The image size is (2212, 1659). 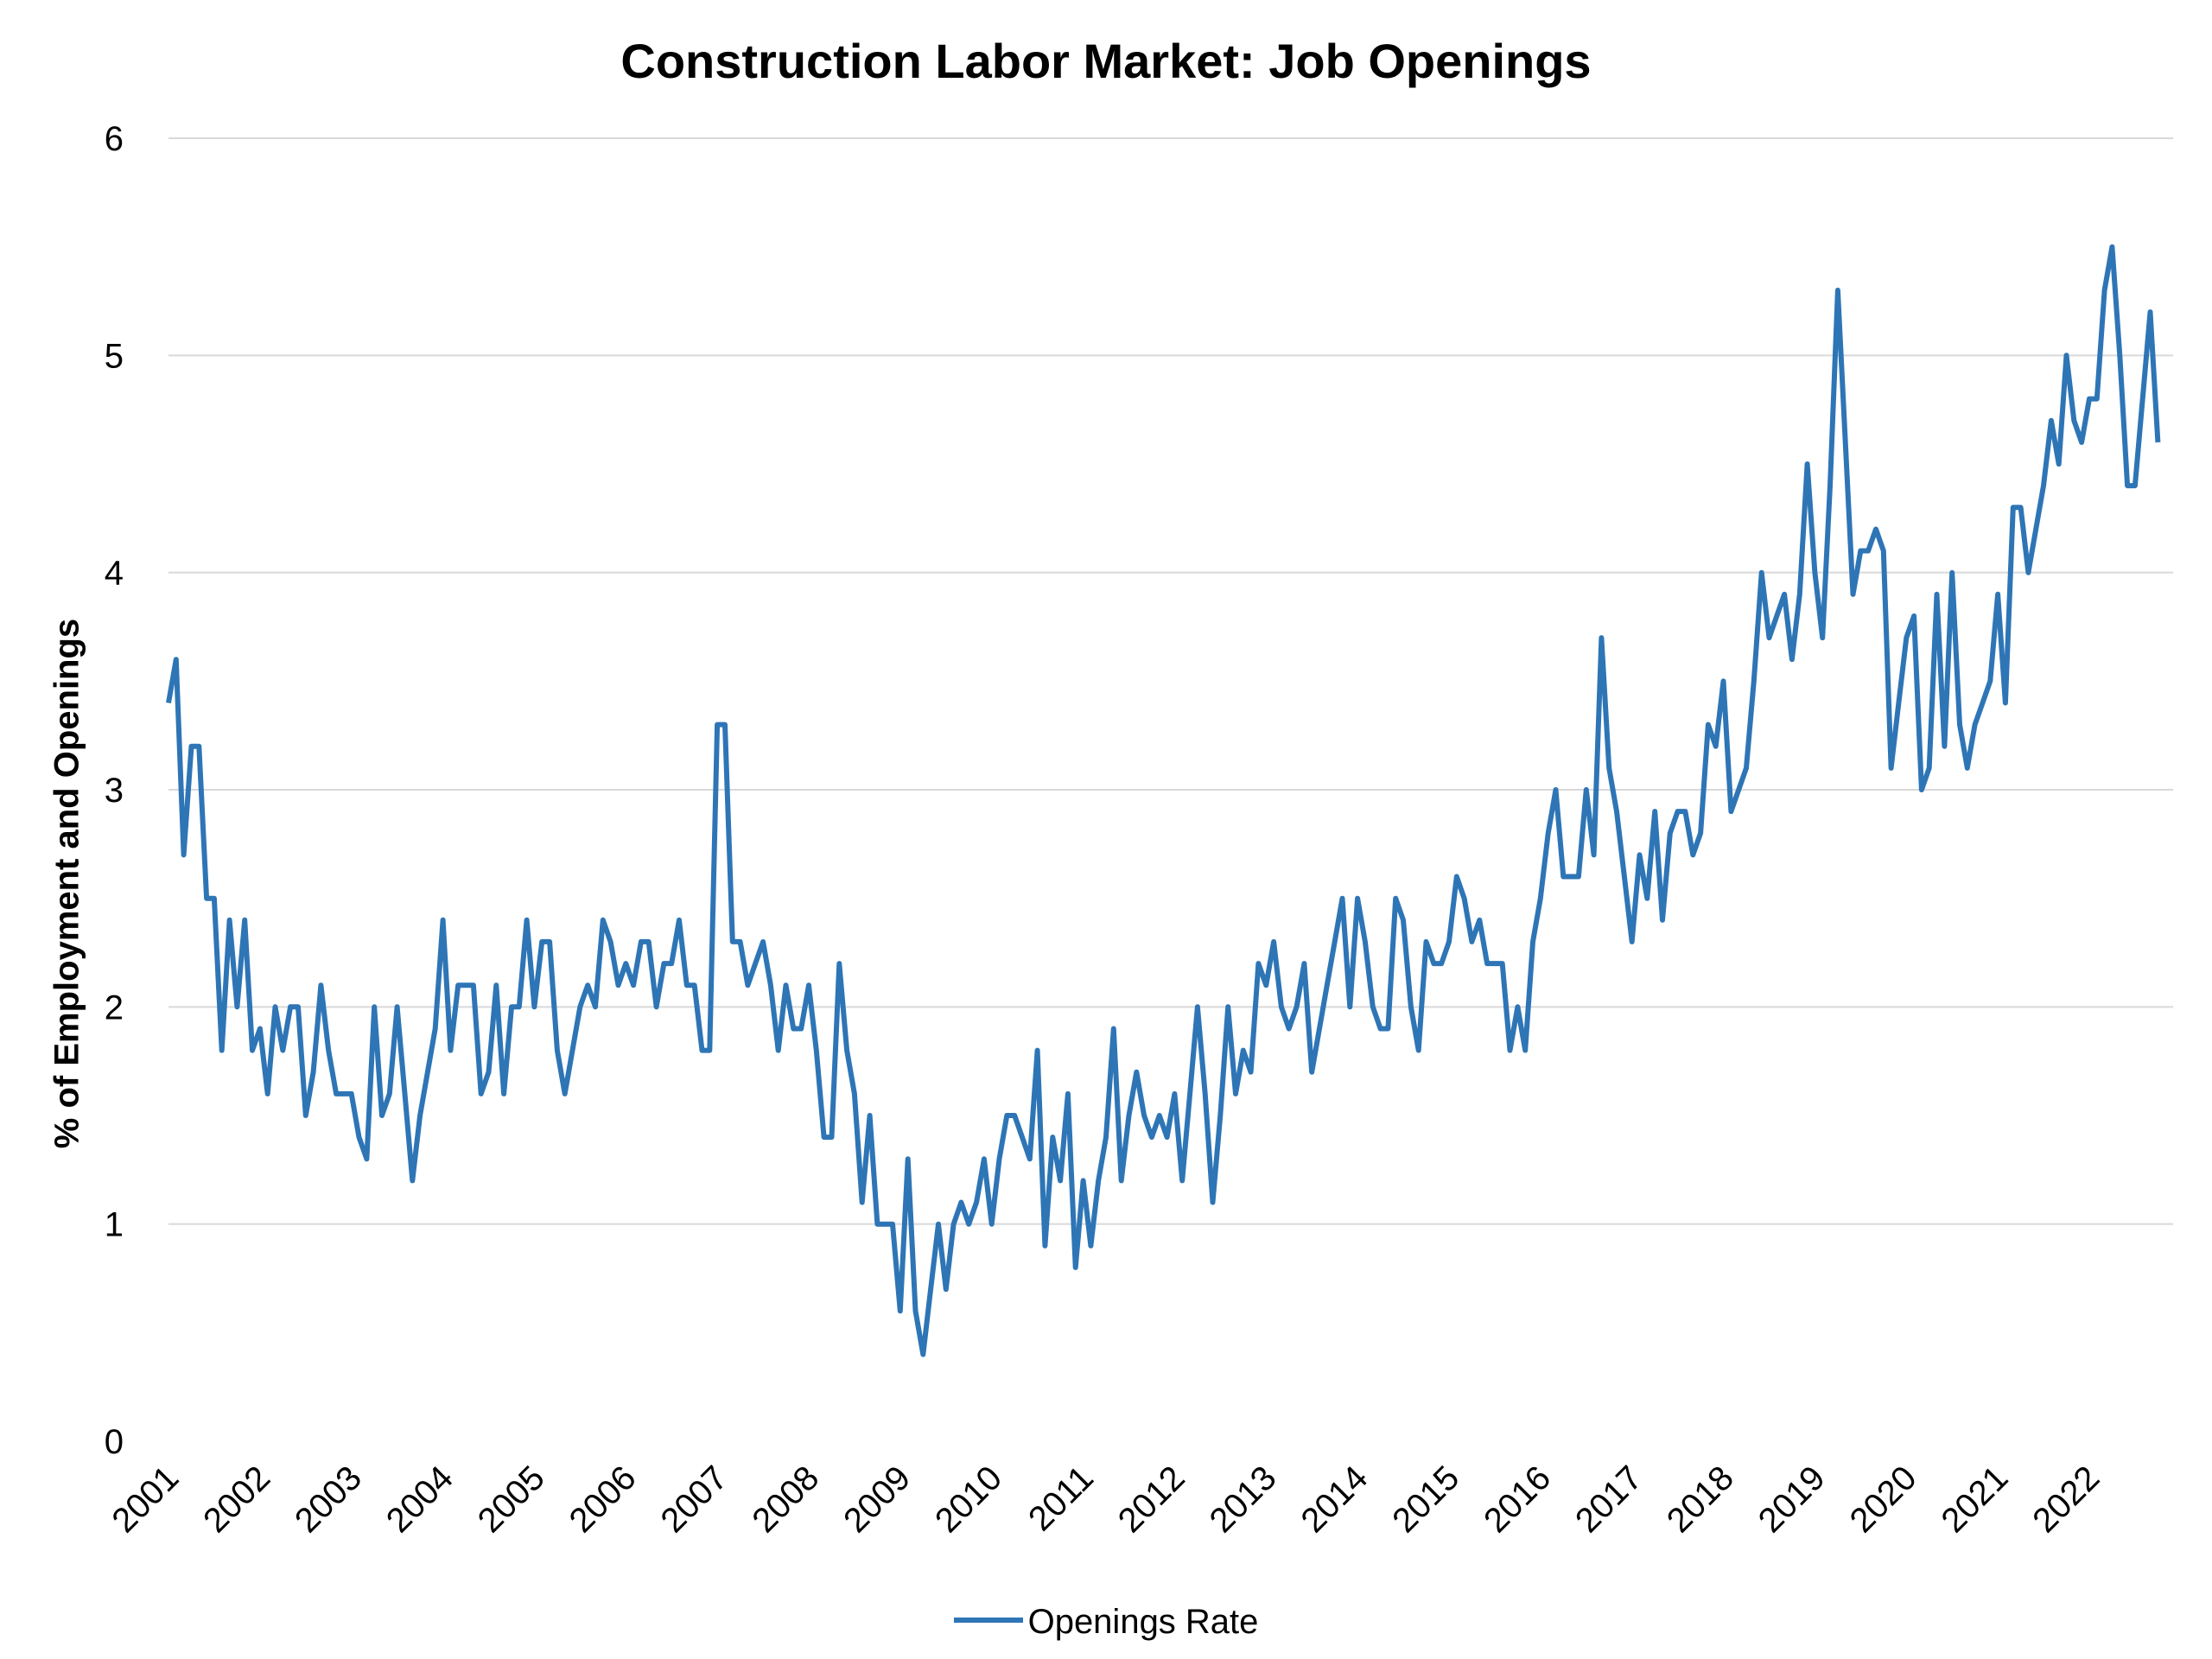 I want to click on x-tick-label: 2020, so click(x=1883, y=1499).